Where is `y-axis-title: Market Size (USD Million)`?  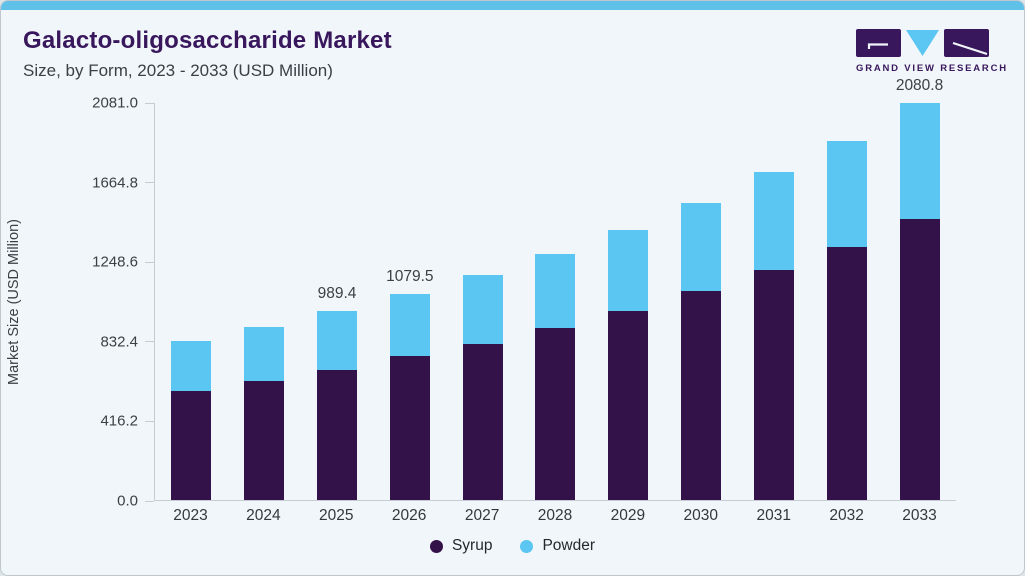 y-axis-title: Market Size (USD Million) is located at coordinates (14, 302).